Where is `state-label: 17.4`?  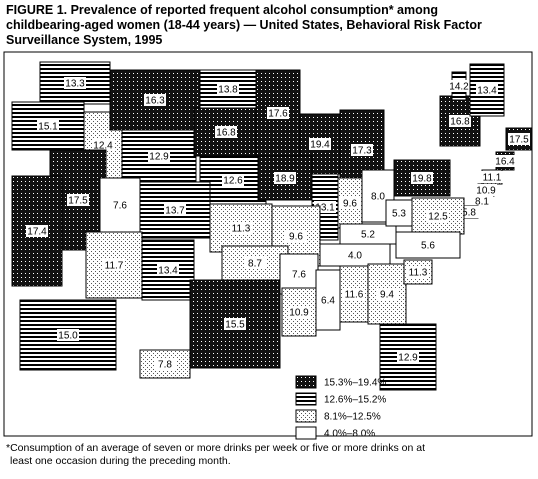 state-label: 17.4 is located at coordinates (37, 232).